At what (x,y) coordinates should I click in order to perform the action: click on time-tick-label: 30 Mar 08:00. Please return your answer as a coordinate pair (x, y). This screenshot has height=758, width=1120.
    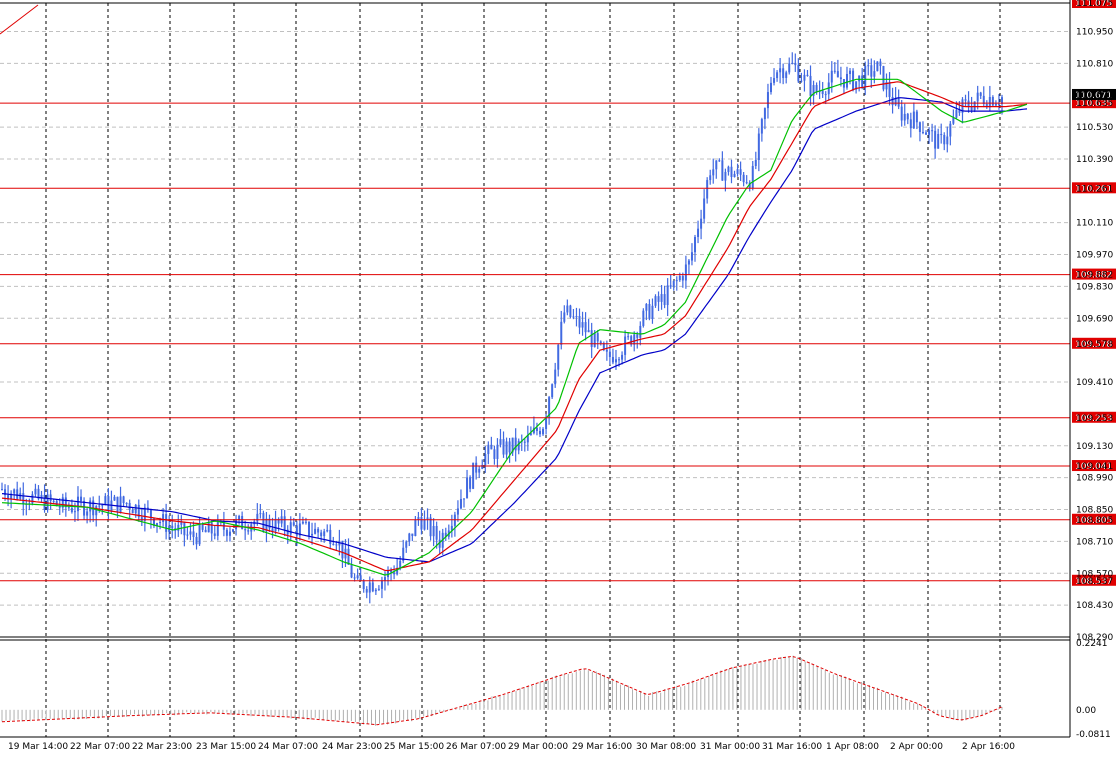
    Looking at the image, I should click on (666, 747).